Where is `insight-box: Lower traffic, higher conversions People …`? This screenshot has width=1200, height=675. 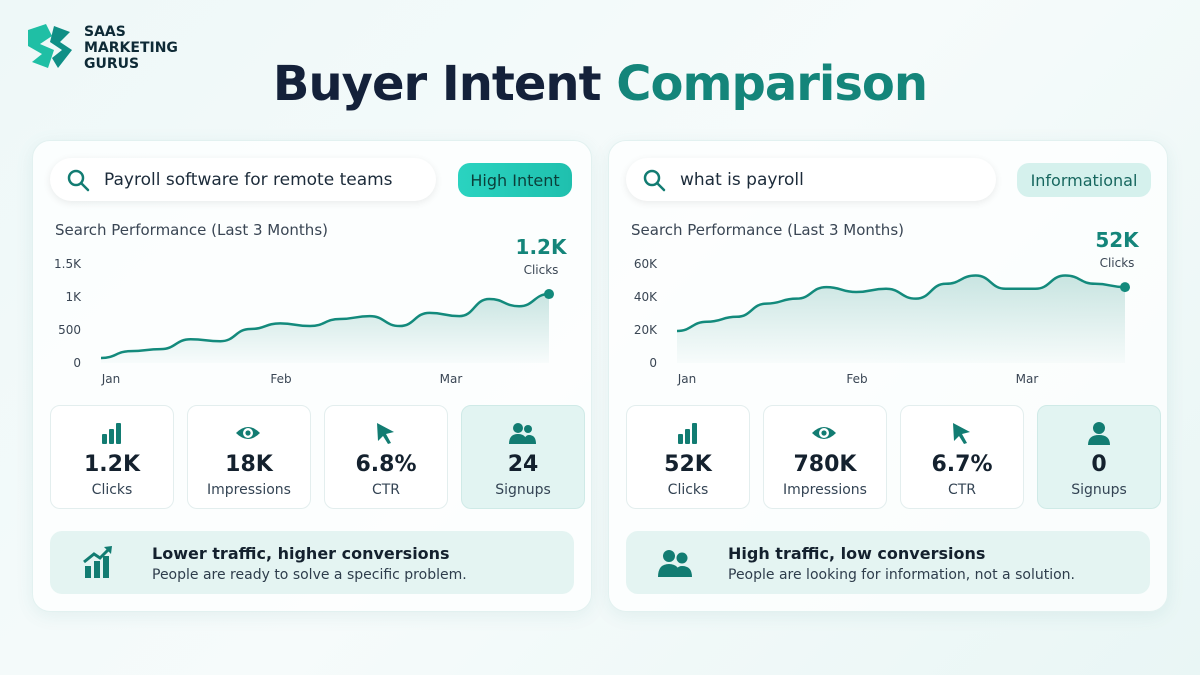 insight-box: Lower traffic, higher conversions People … is located at coordinates (312, 562).